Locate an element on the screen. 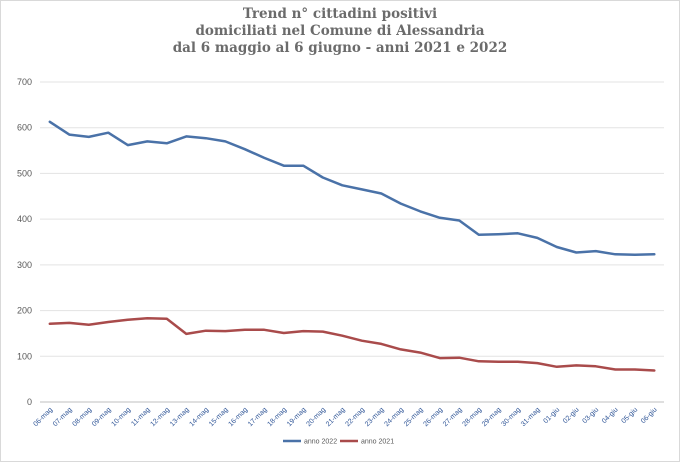  x-tick-label: 22-mag is located at coordinates (355, 417).